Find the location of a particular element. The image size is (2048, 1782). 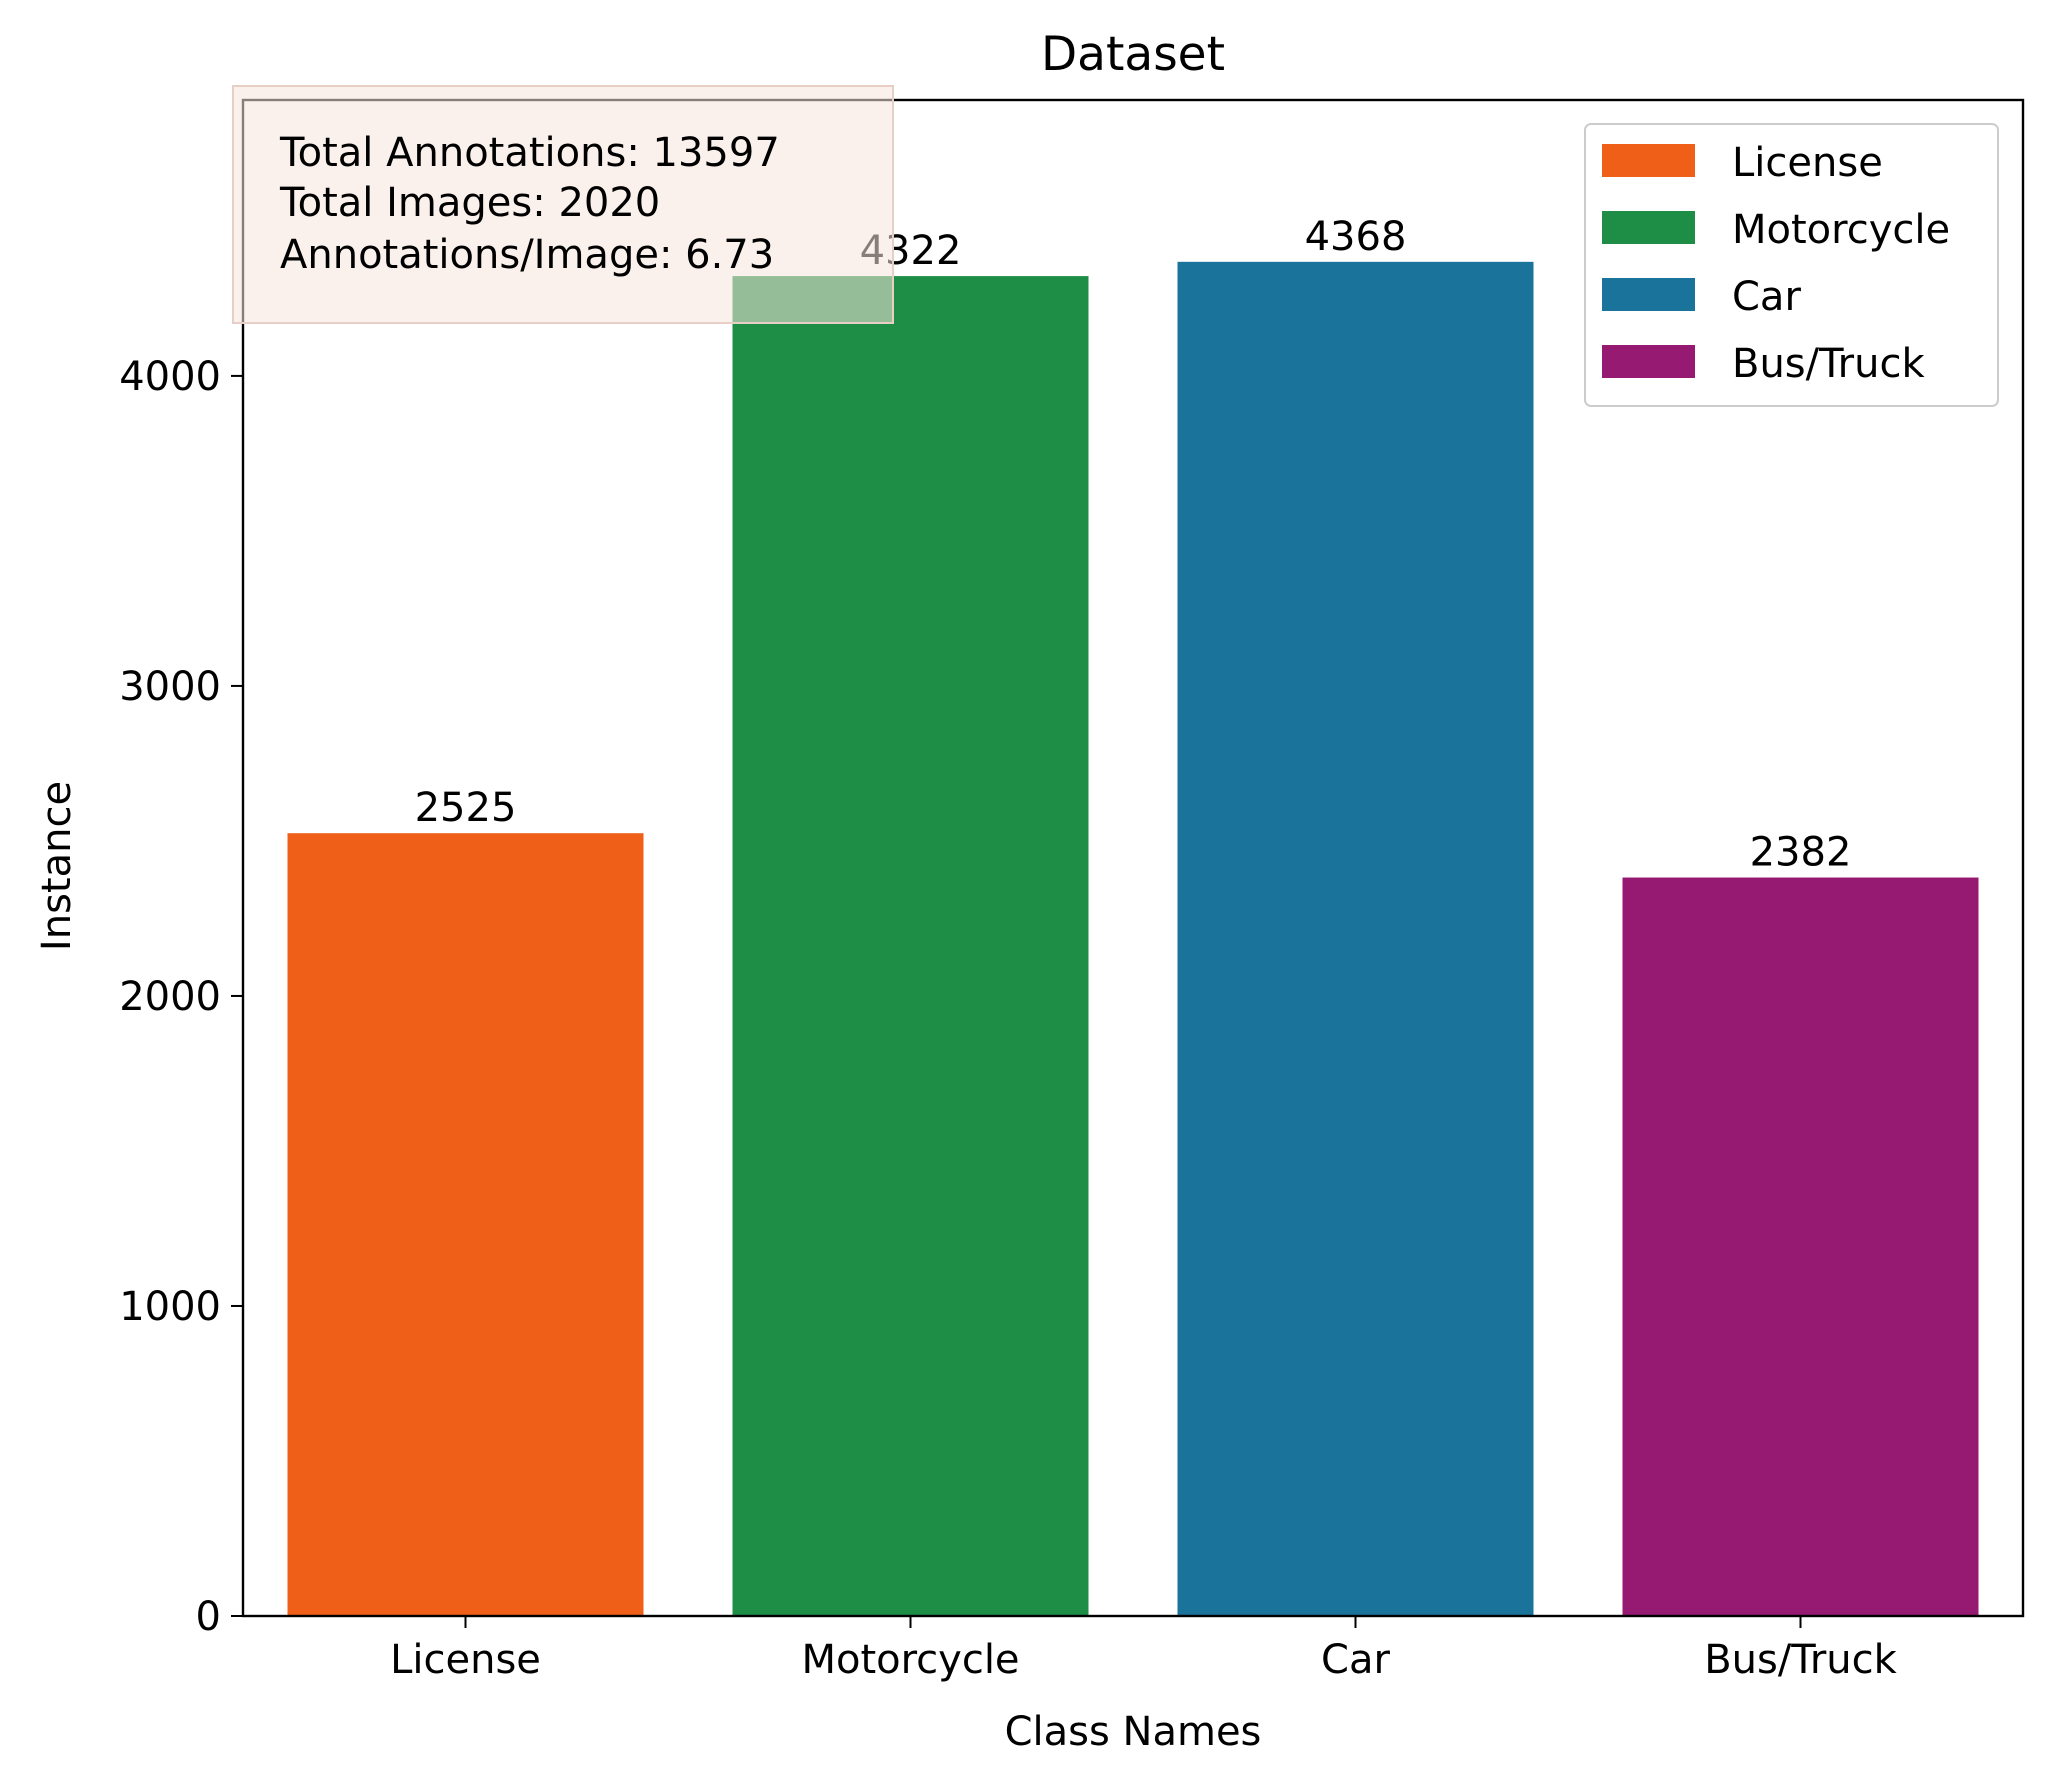

summary-annotation-background is located at coordinates (563, 204).